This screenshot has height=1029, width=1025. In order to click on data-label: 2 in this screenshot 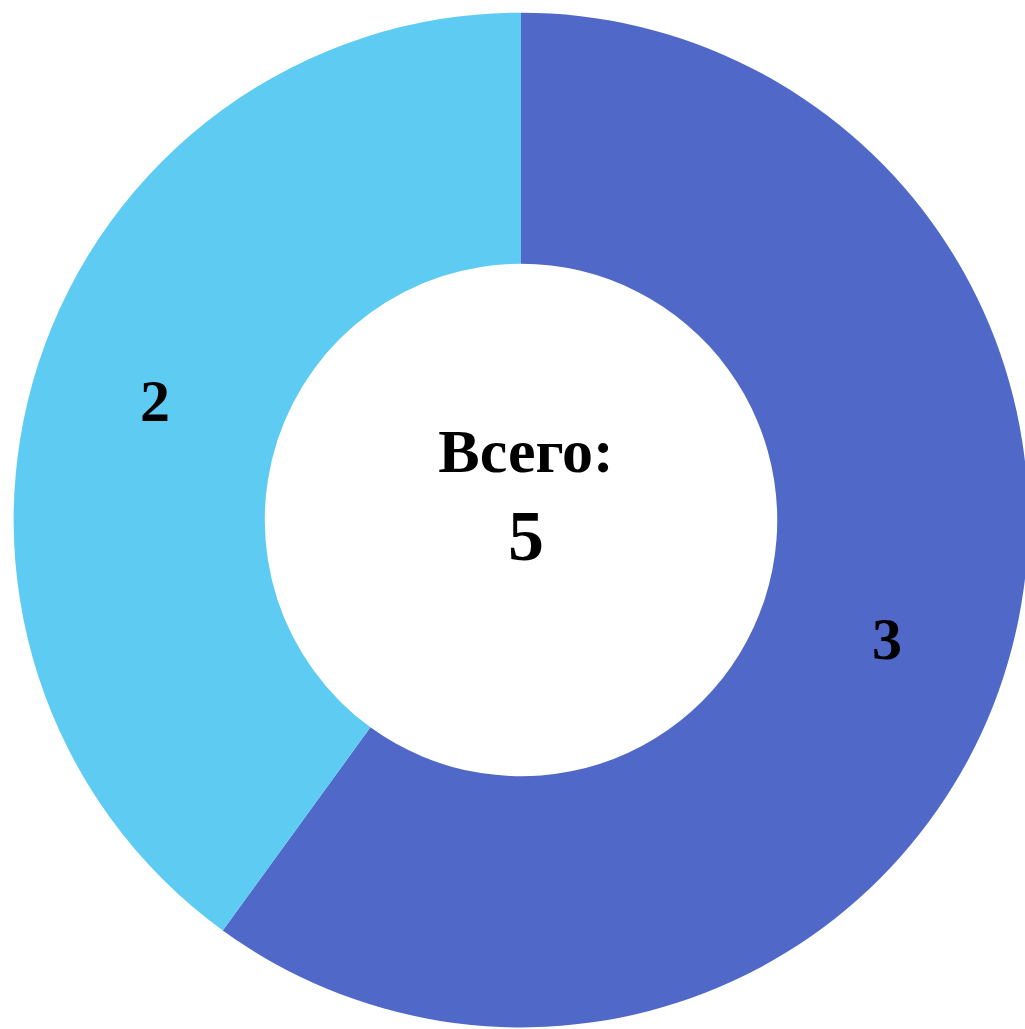, I will do `click(155, 401)`.